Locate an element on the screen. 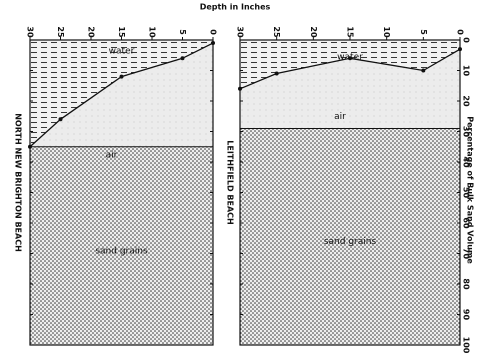  y-axis-label: Percentage of Bulk Sand Volume is located at coordinates (470, 190).